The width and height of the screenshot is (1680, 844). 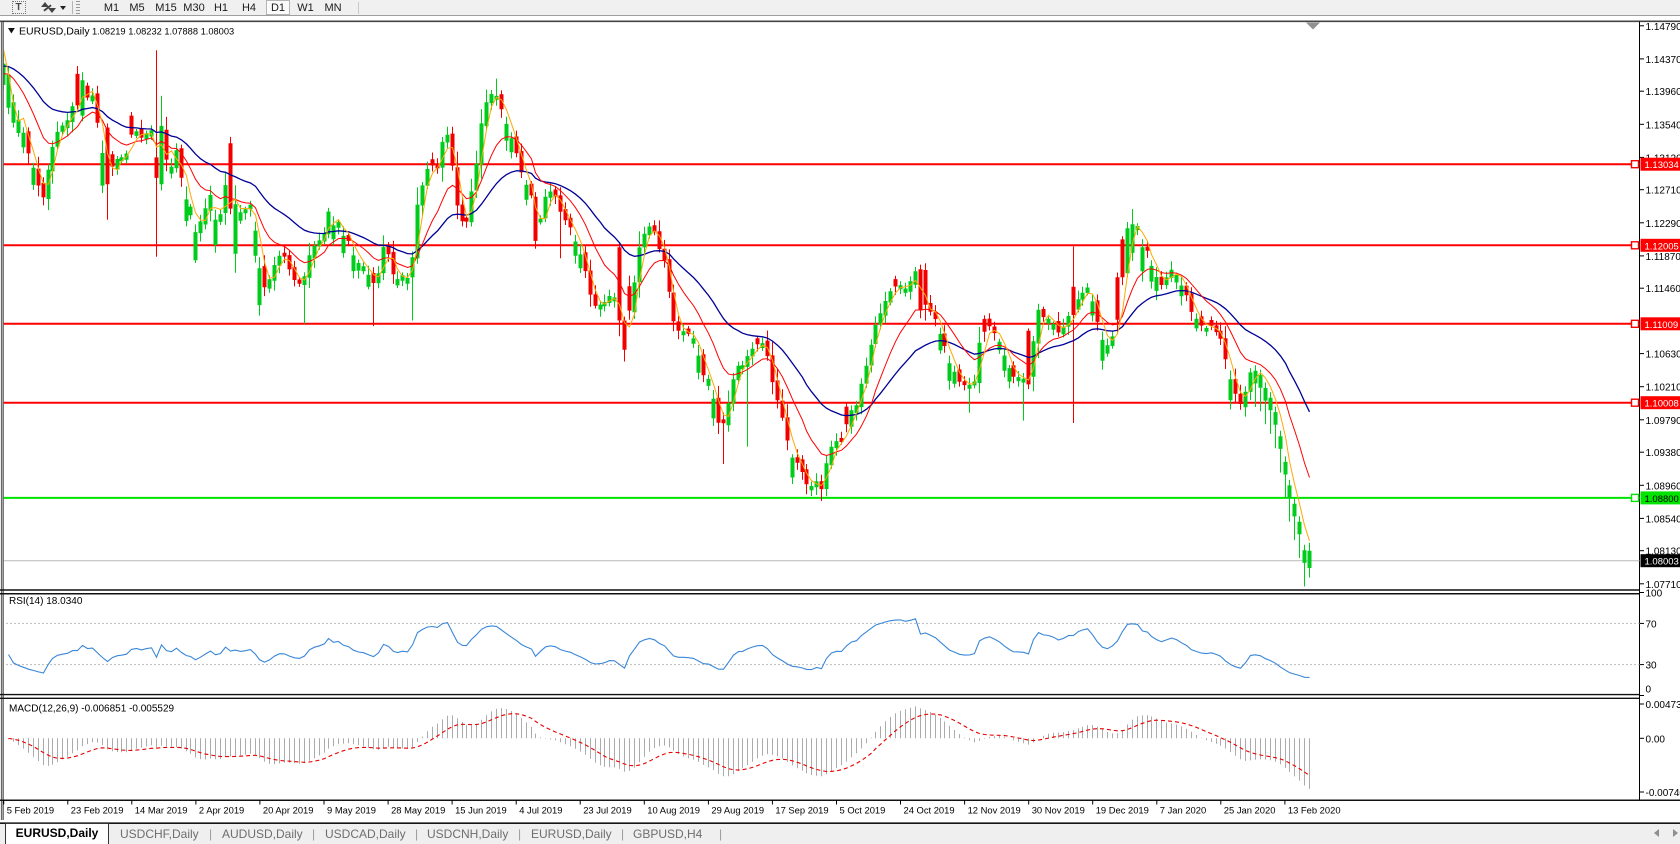 What do you see at coordinates (1652, 666) in the screenshot?
I see `svg-text: 30` at bounding box center [1652, 666].